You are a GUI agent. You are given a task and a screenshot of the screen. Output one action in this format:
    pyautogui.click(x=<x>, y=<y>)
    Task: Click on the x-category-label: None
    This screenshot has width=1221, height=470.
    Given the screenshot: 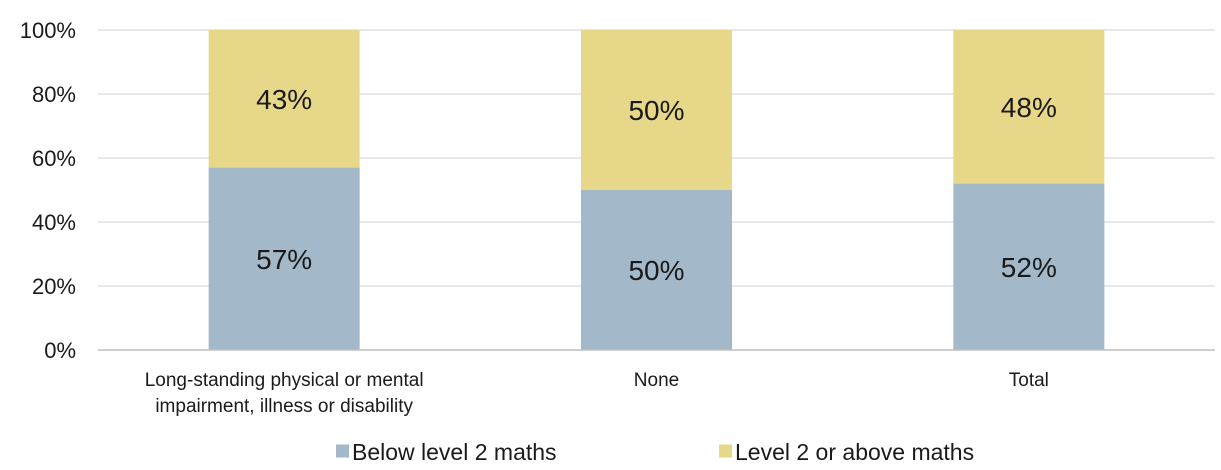 What is the action you would take?
    pyautogui.click(x=656, y=380)
    